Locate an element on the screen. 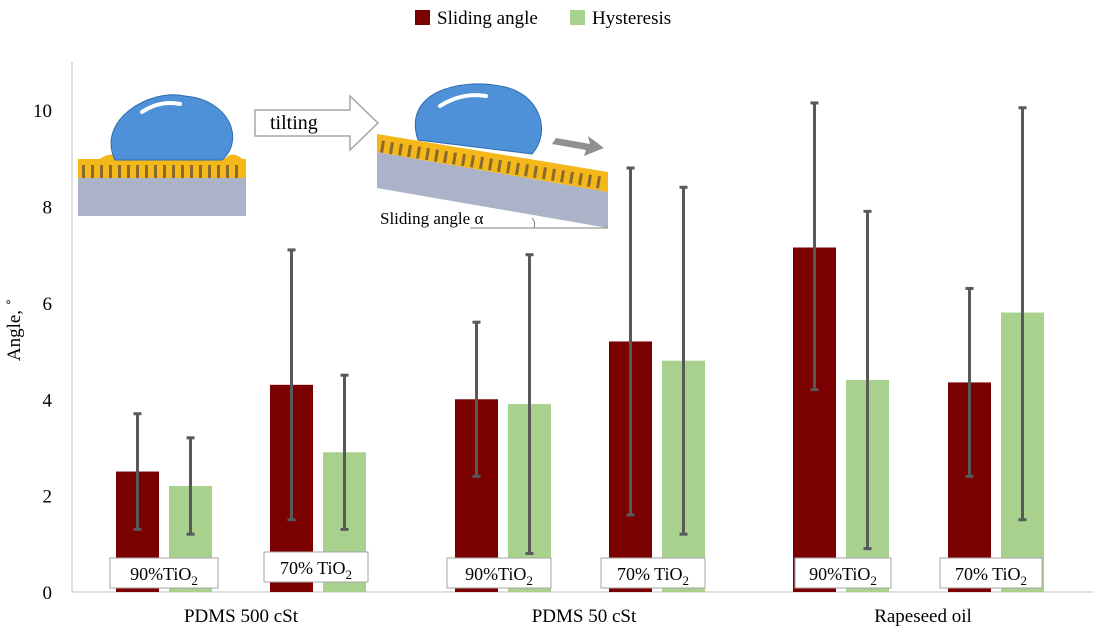 Image resolution: width=1093 pixels, height=633 pixels. sliding-direction-arrow is located at coordinates (578, 146).